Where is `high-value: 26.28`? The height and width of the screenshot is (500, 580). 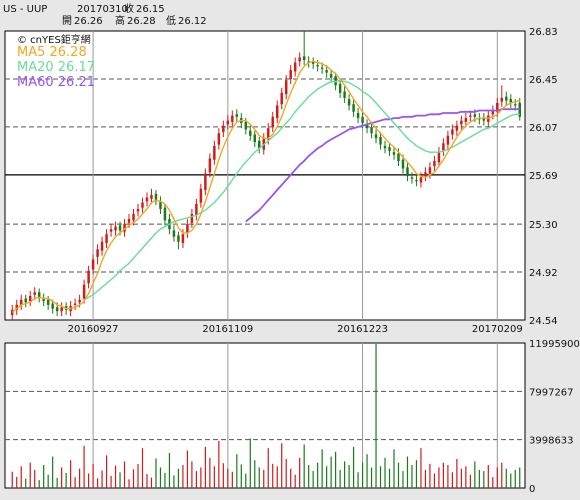
high-value: 26.28 is located at coordinates (141, 21).